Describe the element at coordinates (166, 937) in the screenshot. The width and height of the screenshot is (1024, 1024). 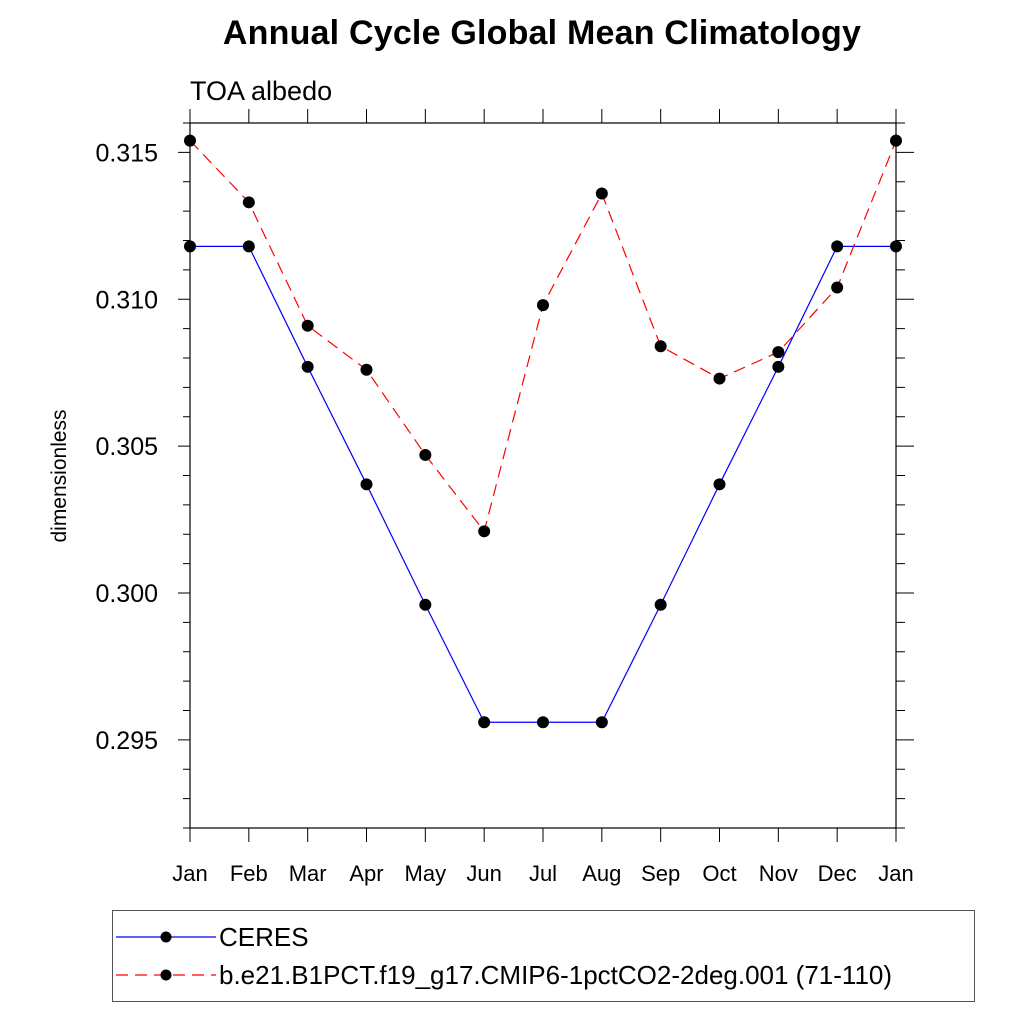
I see `legend-marker-ceres` at that location.